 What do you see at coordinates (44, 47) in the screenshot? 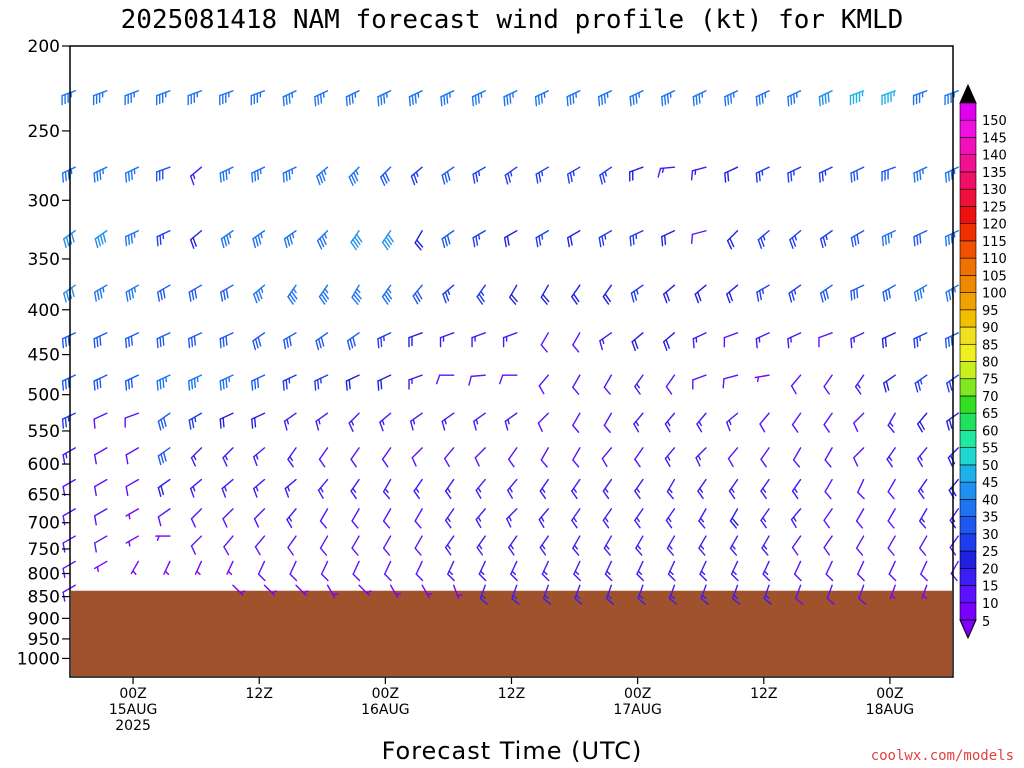
I see `y-tick-label: 200` at bounding box center [44, 47].